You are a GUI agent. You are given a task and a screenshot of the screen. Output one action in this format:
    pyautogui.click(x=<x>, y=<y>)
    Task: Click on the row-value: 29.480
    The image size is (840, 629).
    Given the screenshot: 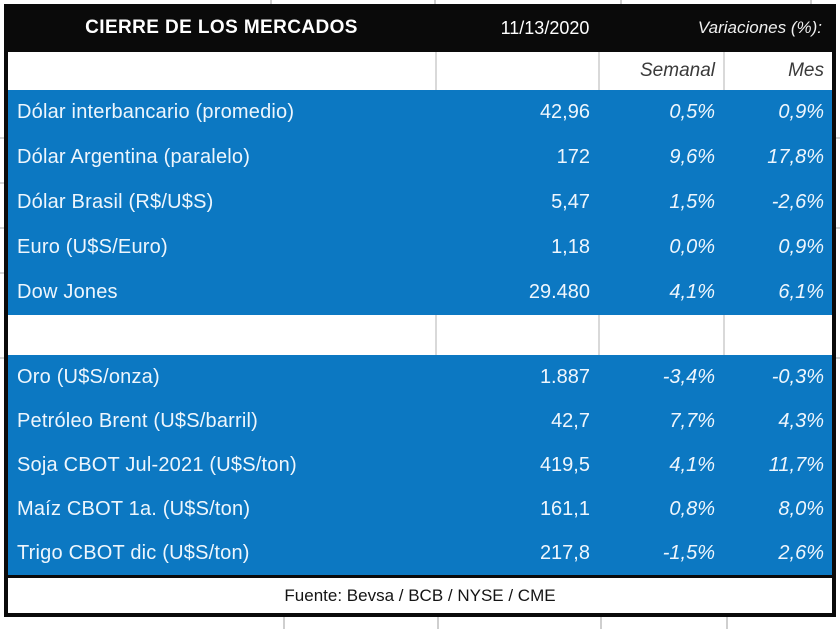 What is the action you would take?
    pyautogui.click(x=559, y=292)
    